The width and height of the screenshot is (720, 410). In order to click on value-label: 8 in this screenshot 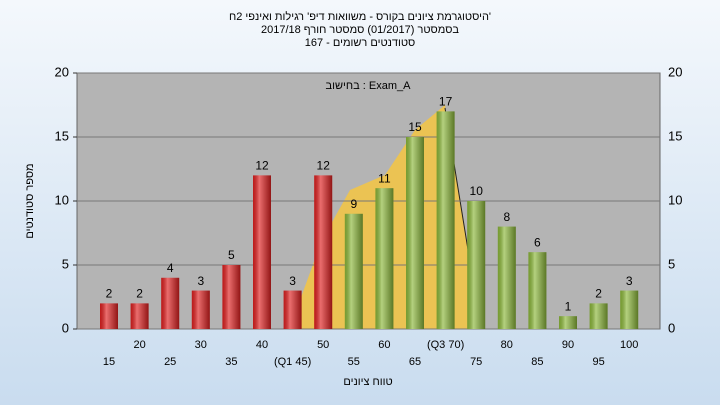, I will do `click(506, 217)`.